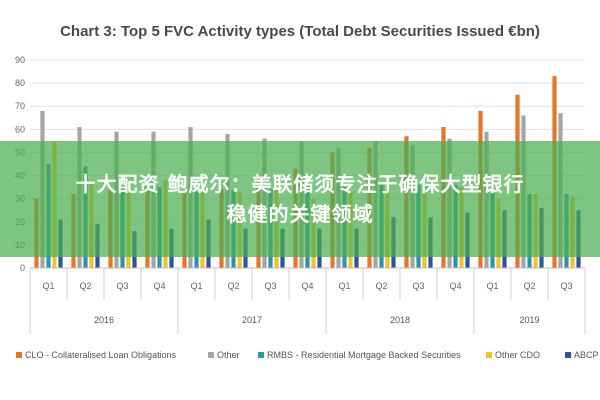 The image size is (600, 400). Describe the element at coordinates (400, 320) in the screenshot. I see `year-label: 2018` at that location.